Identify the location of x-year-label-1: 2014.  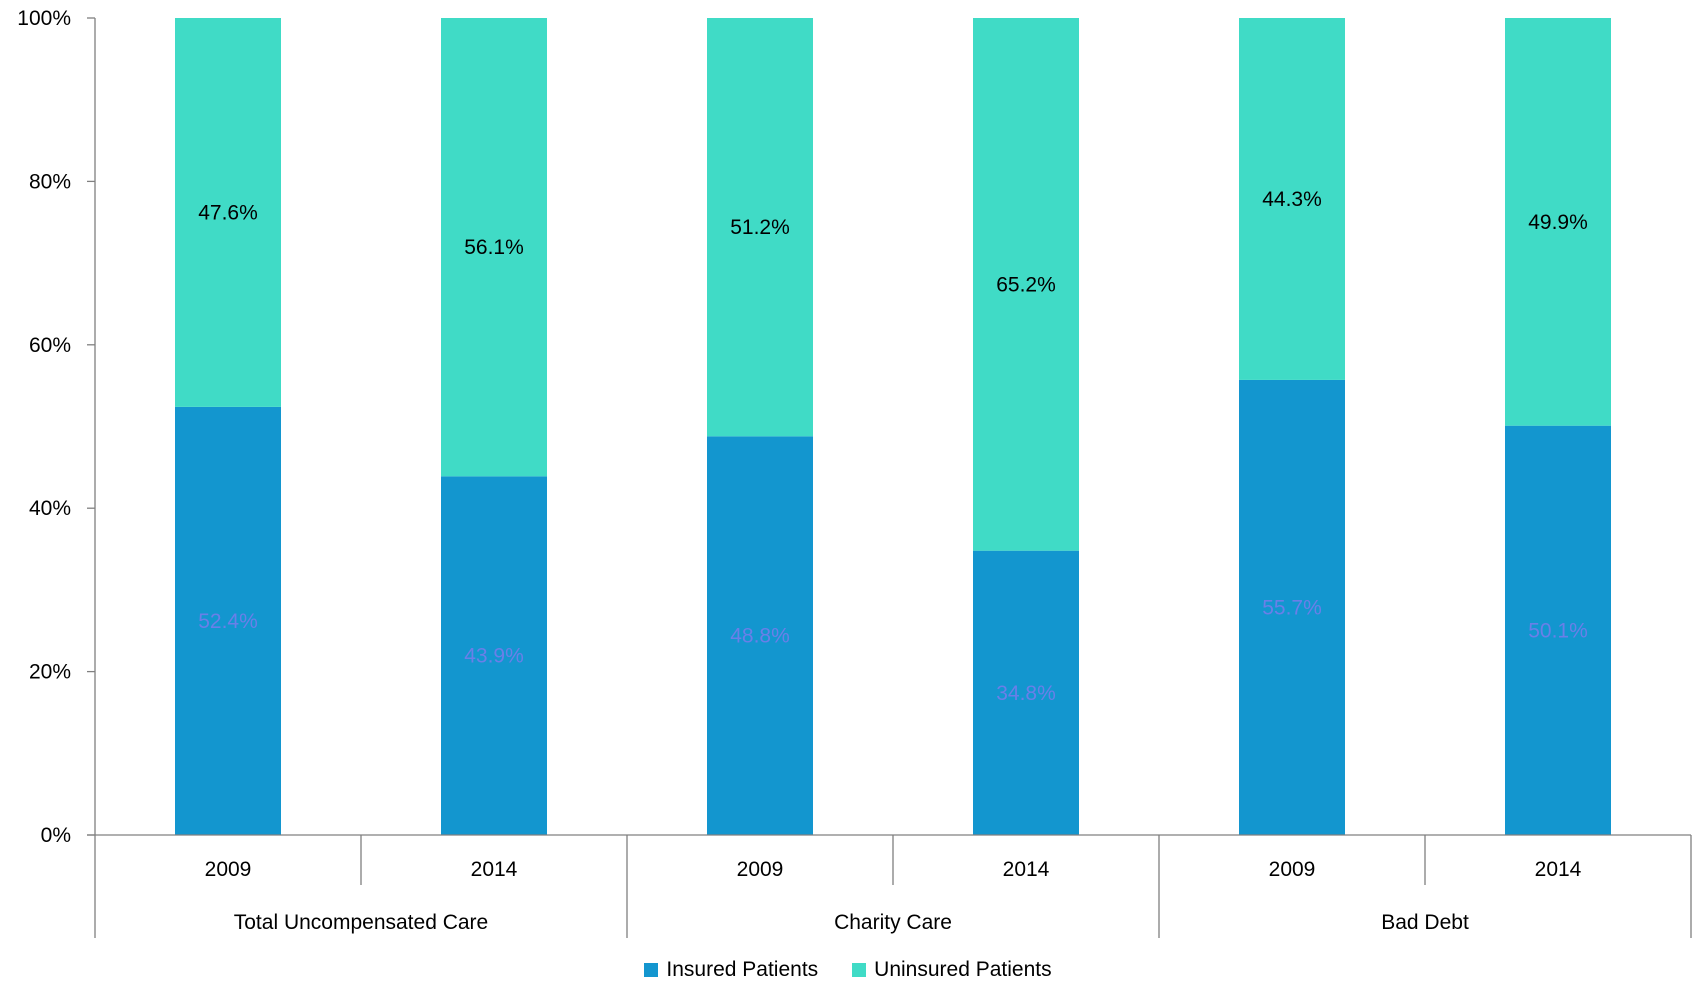
(494, 869).